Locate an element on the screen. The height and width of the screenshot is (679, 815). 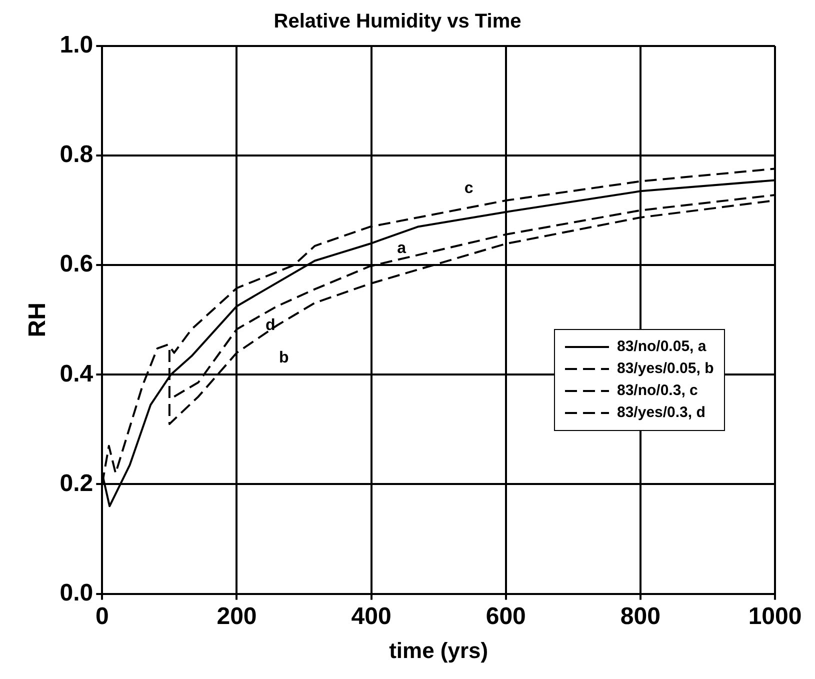
y-axis-title: RH is located at coordinates (38, 320).